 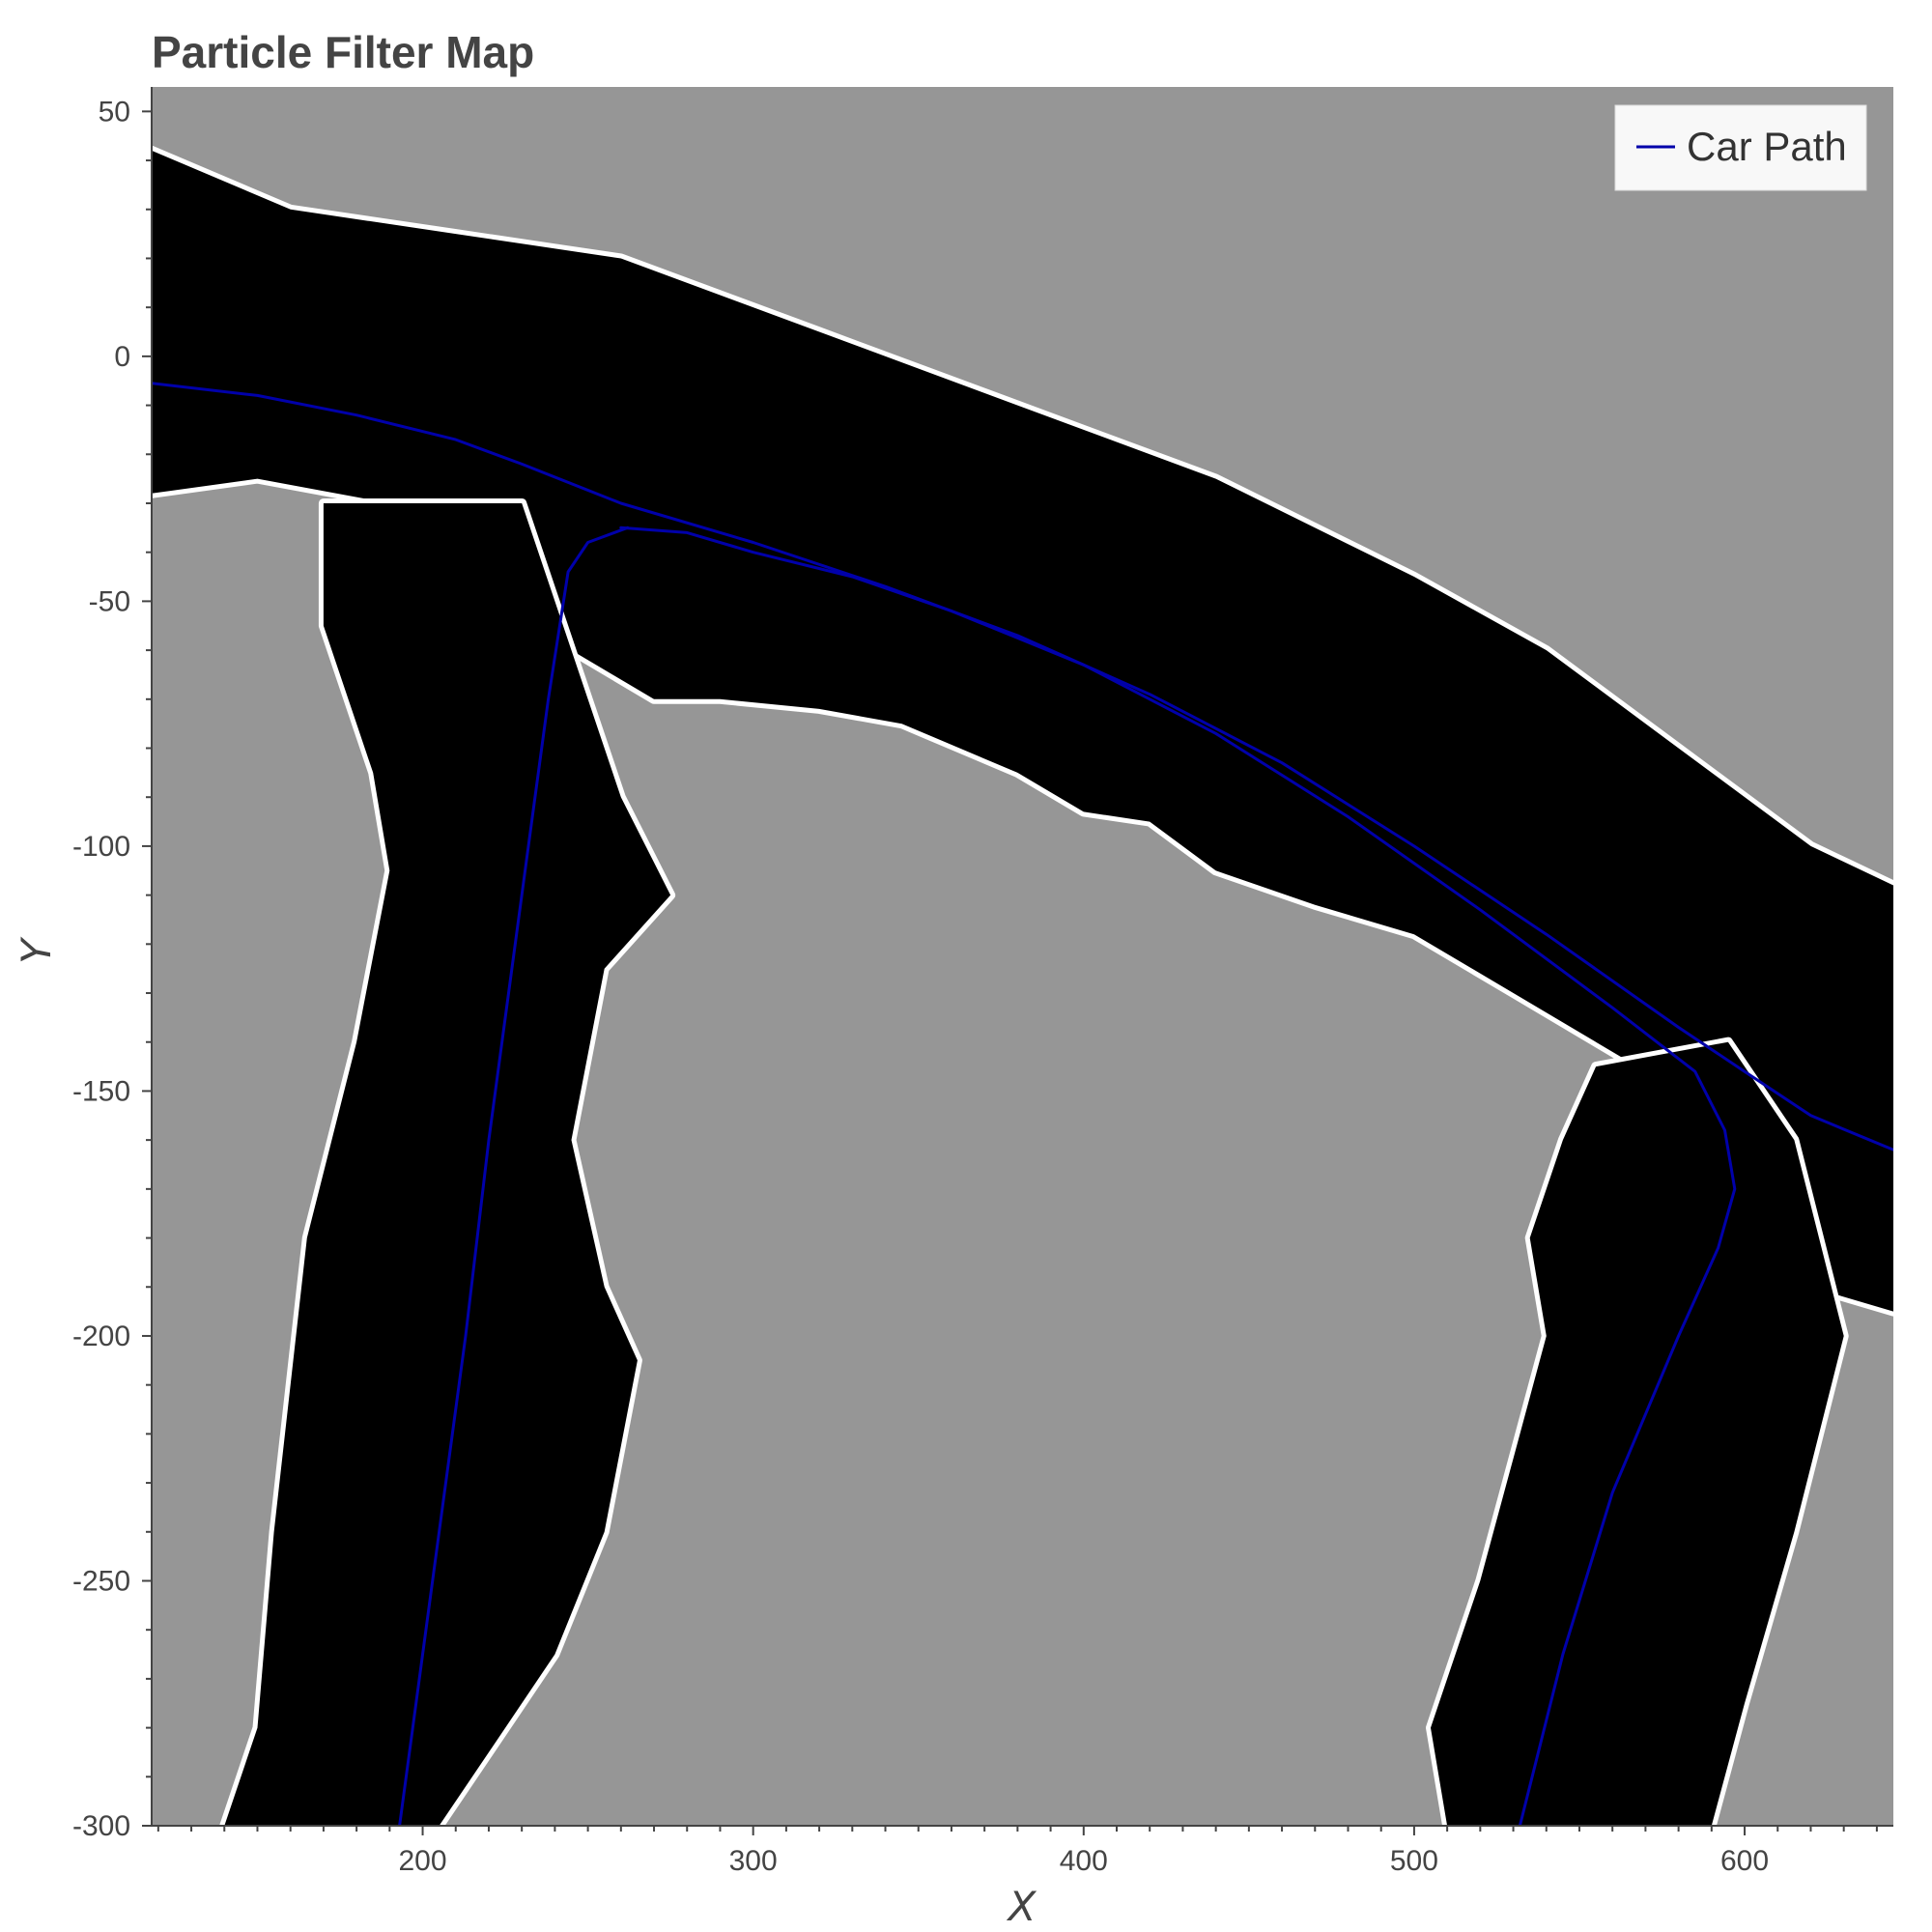 I want to click on y-tick-label: -150, so click(x=101, y=1091).